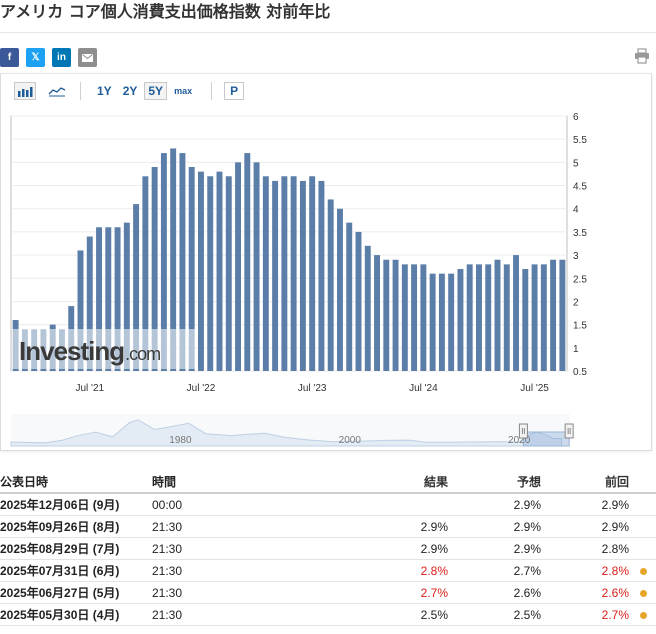 This screenshot has width=656, height=634. Describe the element at coordinates (434, 549) in the screenshot. I see `row-actual: 2.9%` at that location.